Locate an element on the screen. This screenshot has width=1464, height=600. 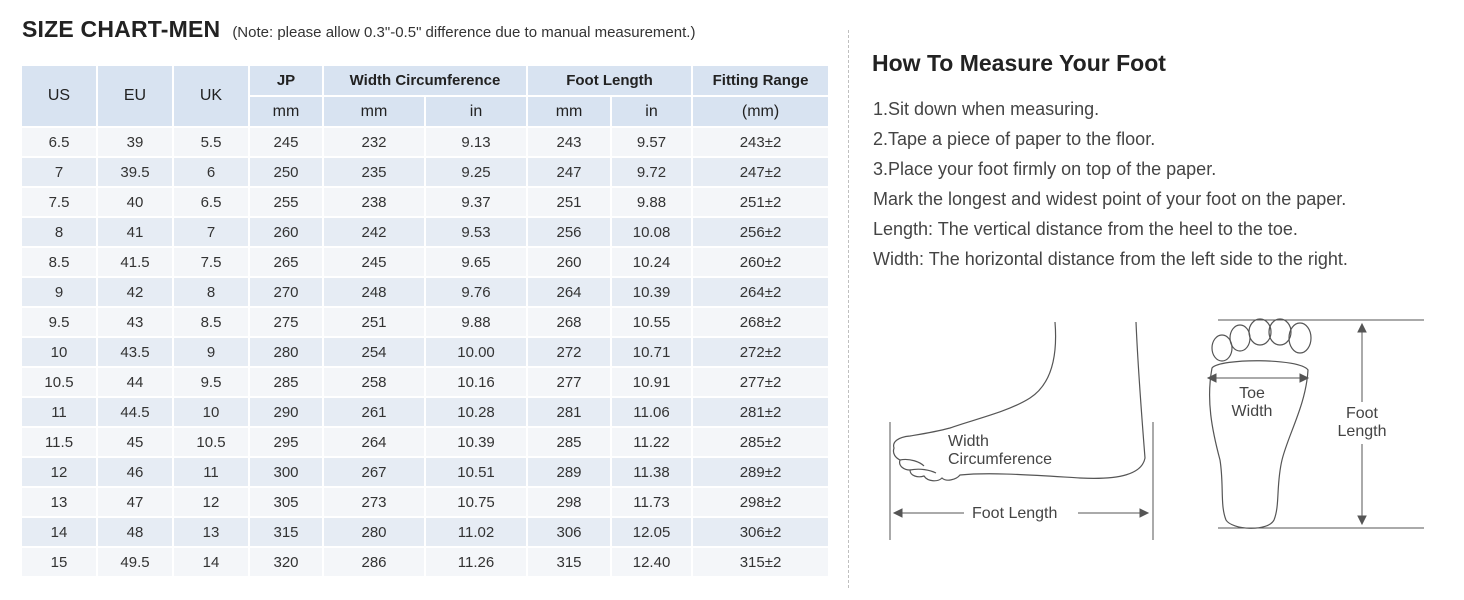
section-divider is located at coordinates (848, 309).